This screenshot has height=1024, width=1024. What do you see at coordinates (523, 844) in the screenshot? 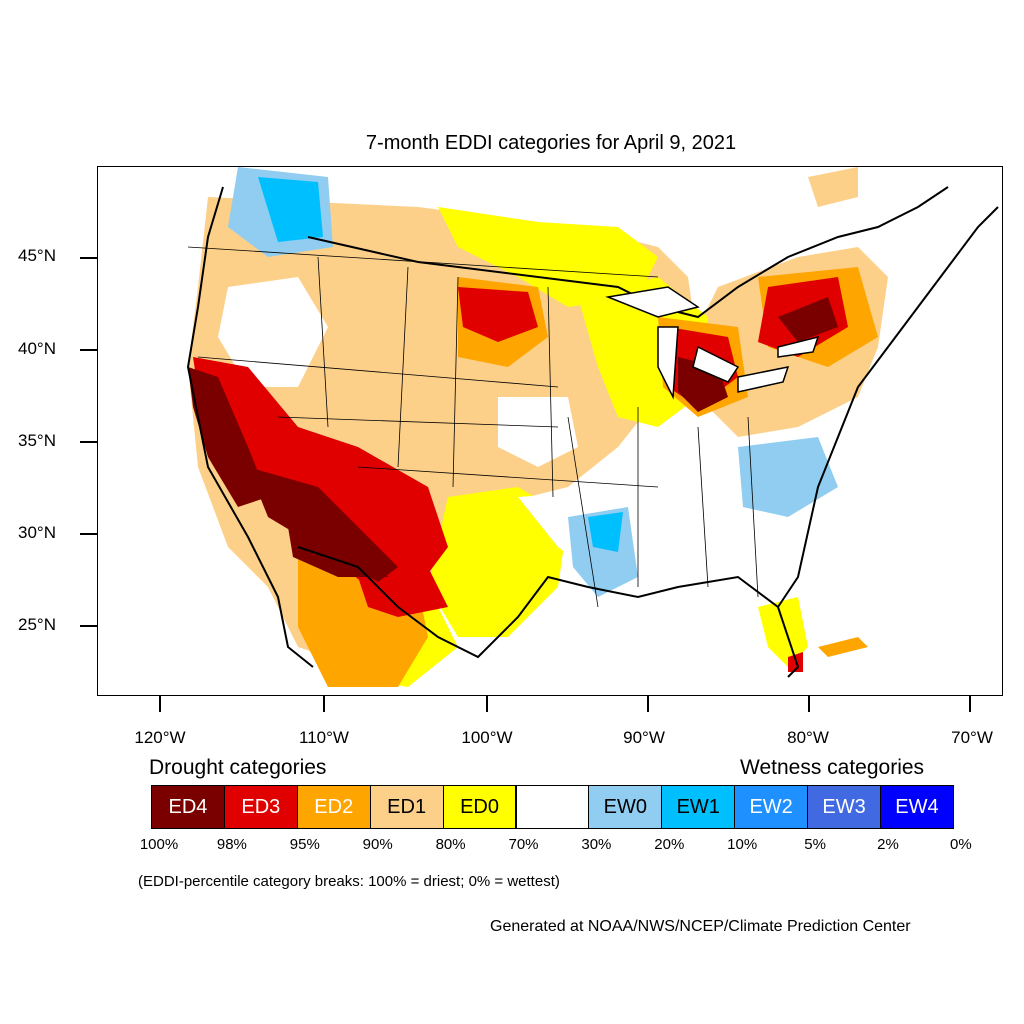
I see `legend-break-label: 70%` at bounding box center [523, 844].